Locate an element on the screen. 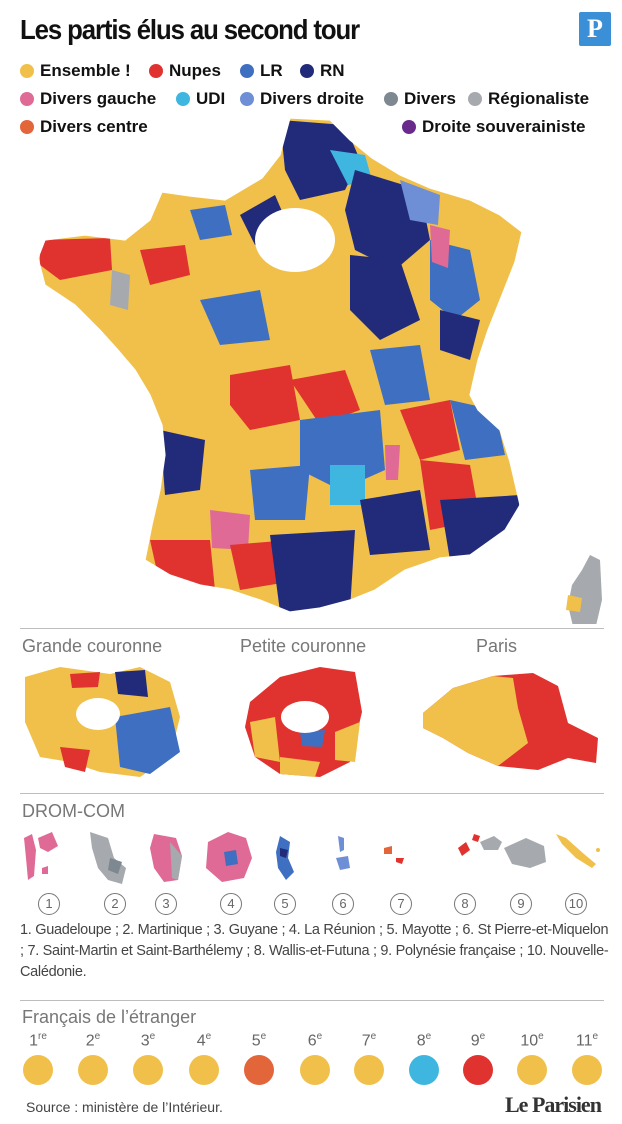 This screenshot has height=1124, width=622. etranger-num: 7 is located at coordinates (366, 1041).